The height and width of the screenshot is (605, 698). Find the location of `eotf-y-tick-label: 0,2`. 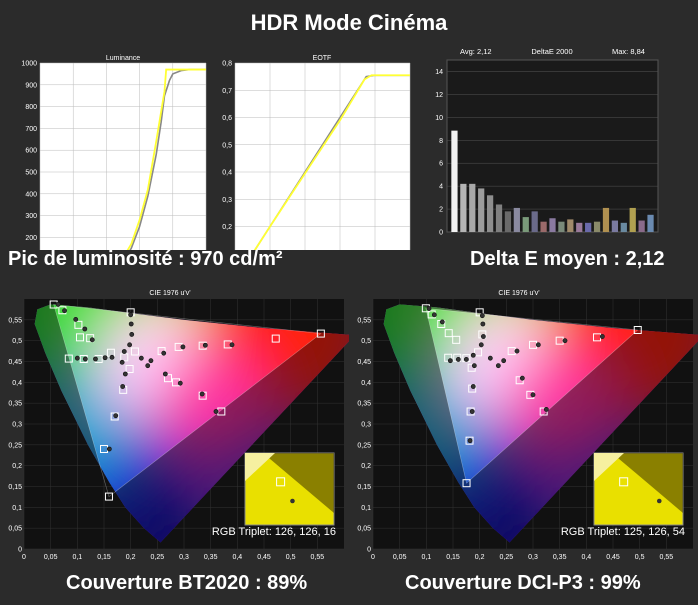

eotf-y-tick-label: 0,2 is located at coordinates (227, 227).